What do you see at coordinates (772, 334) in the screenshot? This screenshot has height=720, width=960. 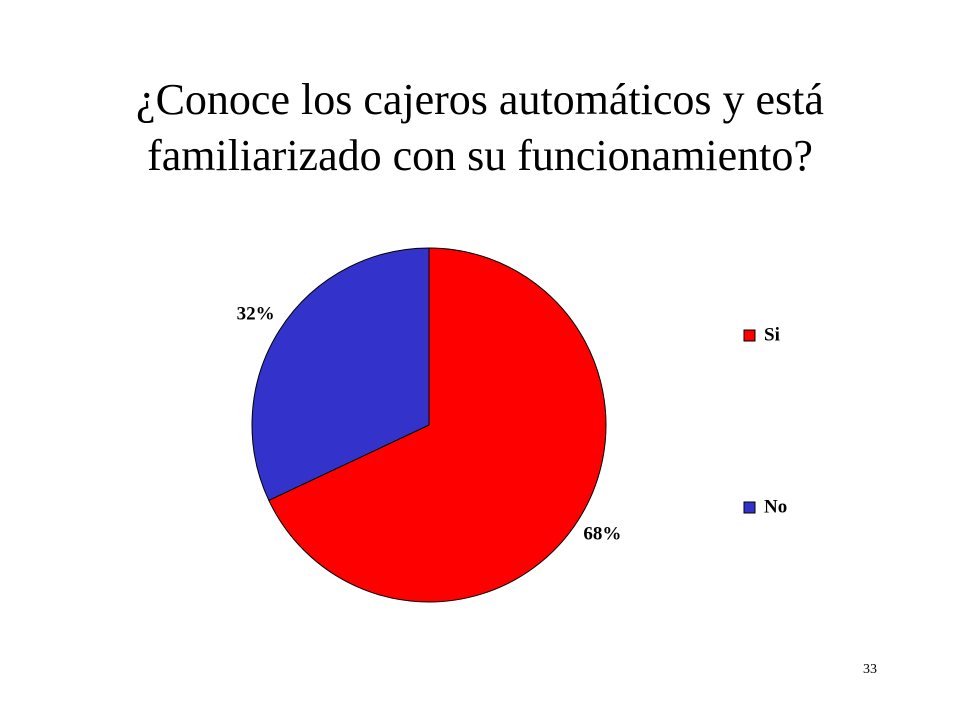 I see `legend-label-si: Si` at bounding box center [772, 334].